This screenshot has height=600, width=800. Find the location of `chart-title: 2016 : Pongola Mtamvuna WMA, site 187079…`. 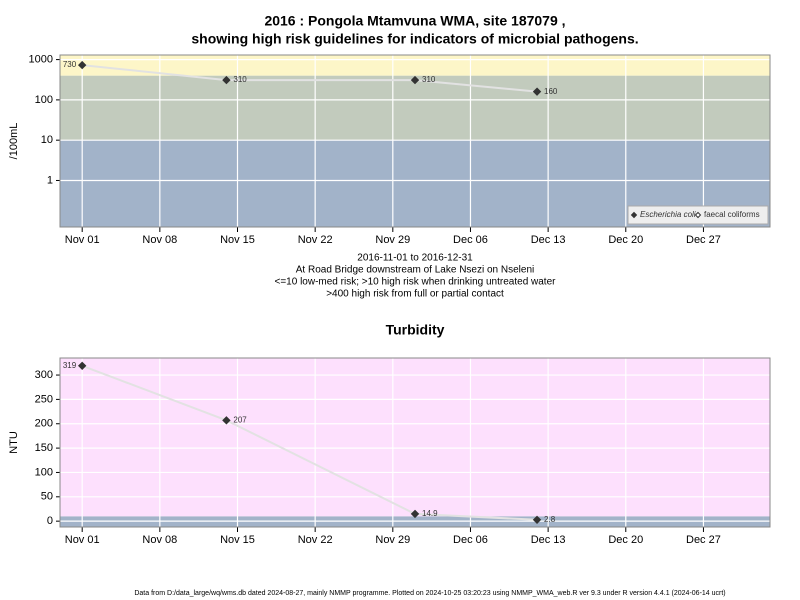

chart-title: 2016 : Pongola Mtamvuna WMA, site 187079… is located at coordinates (414, 21).